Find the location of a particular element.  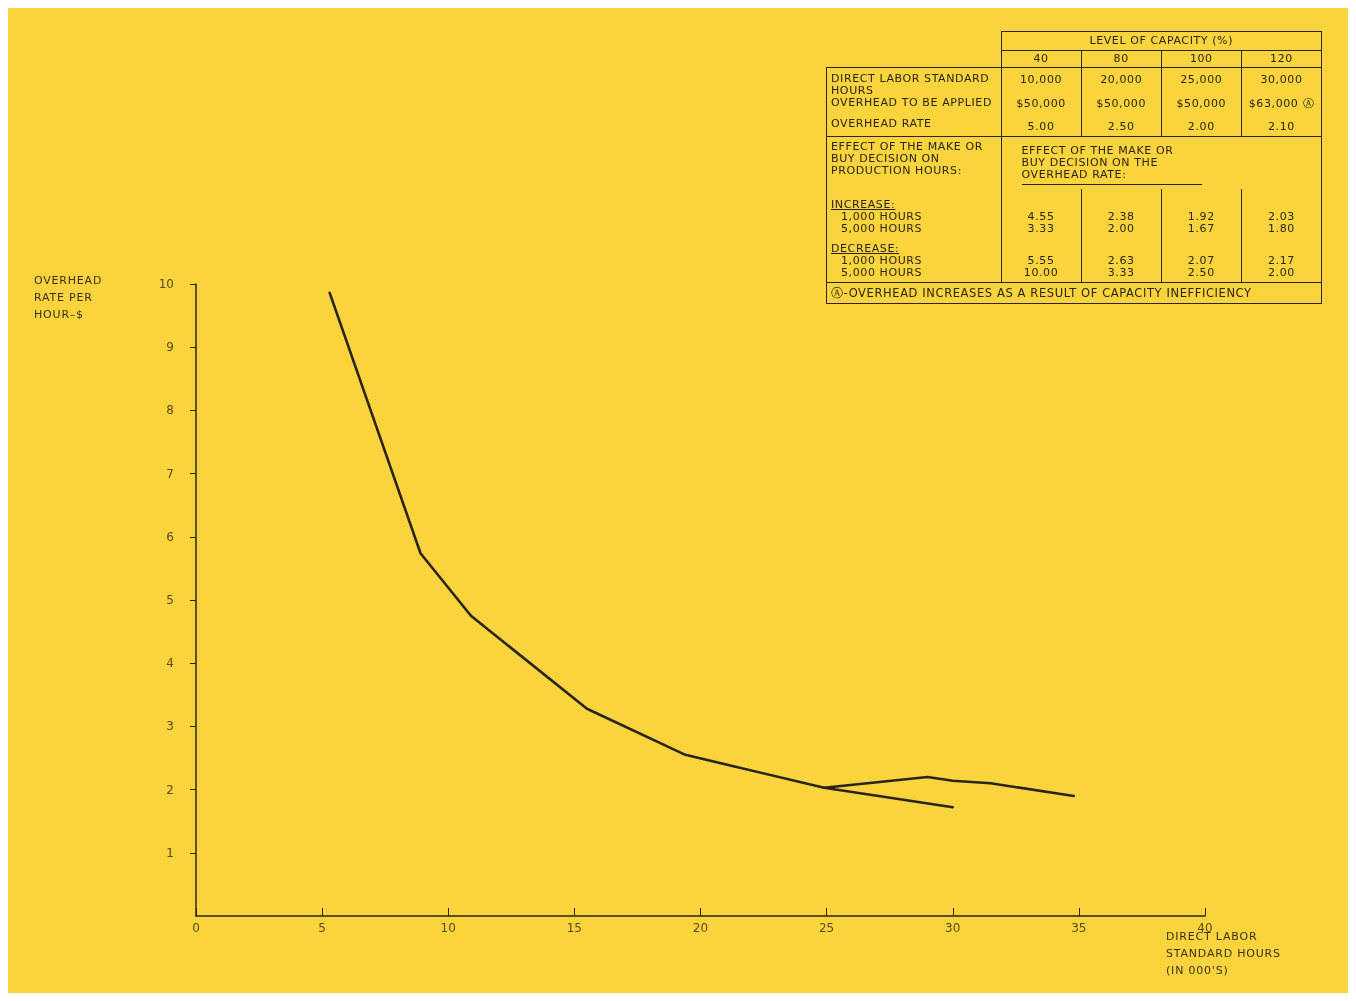

x-tick-label: 25 is located at coordinates (826, 928).